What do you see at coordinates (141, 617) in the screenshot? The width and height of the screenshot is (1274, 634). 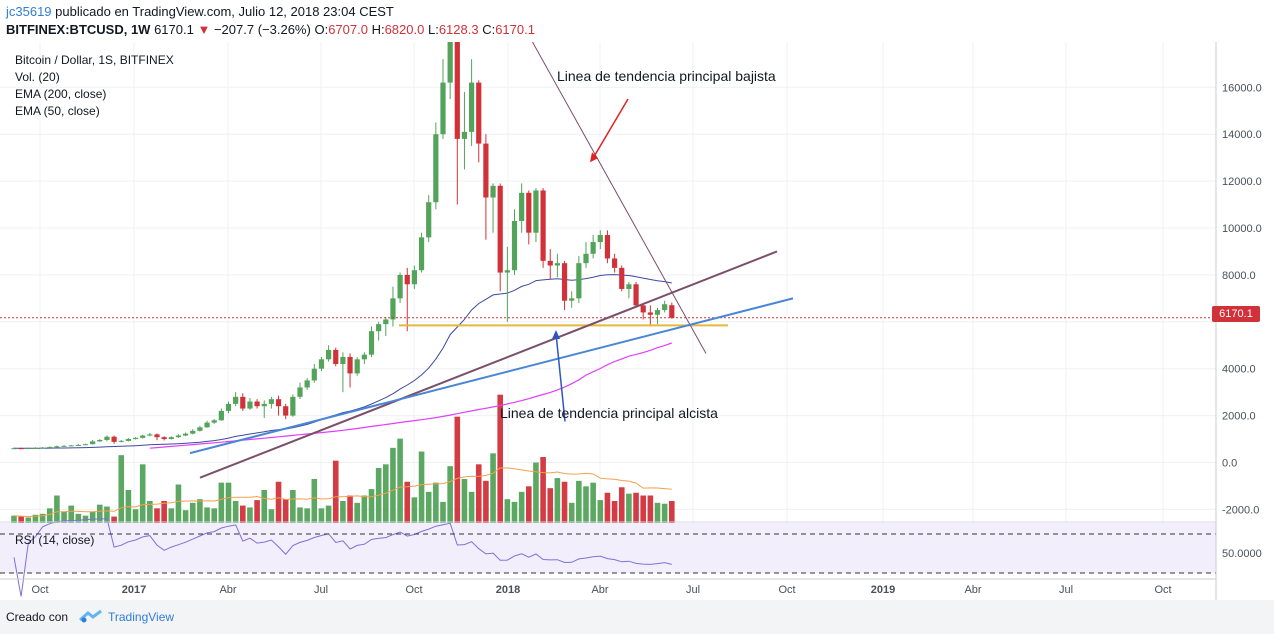 I see `tradingview-link: TradingView` at bounding box center [141, 617].